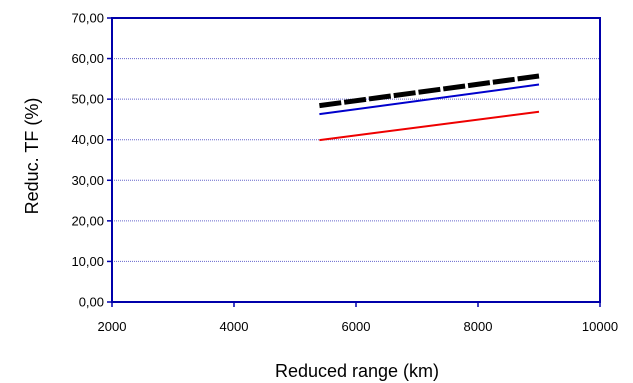 Image resolution: width=633 pixels, height=383 pixels. What do you see at coordinates (91, 160) in the screenshot?
I see `y-axis-ticks: 0,00 10,00 20,00 30,00 40,00 50,00 60,00 70,00` at bounding box center [91, 160].